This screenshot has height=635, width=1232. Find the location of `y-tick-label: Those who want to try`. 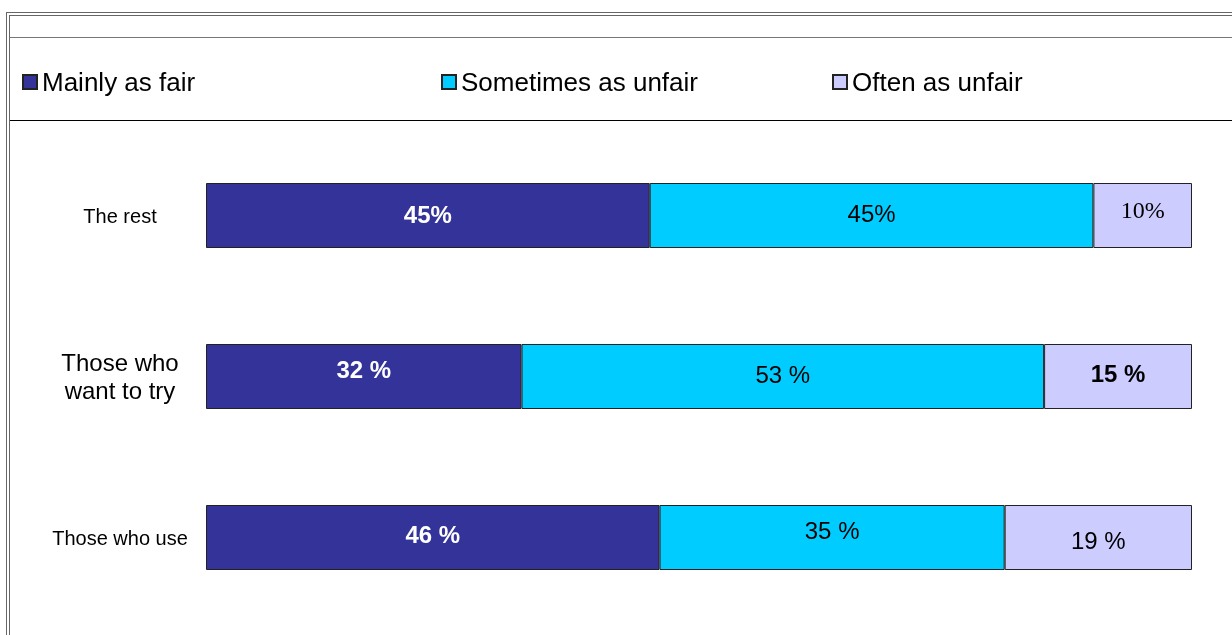

y-tick-label: Those who want to try is located at coordinates (120, 376).